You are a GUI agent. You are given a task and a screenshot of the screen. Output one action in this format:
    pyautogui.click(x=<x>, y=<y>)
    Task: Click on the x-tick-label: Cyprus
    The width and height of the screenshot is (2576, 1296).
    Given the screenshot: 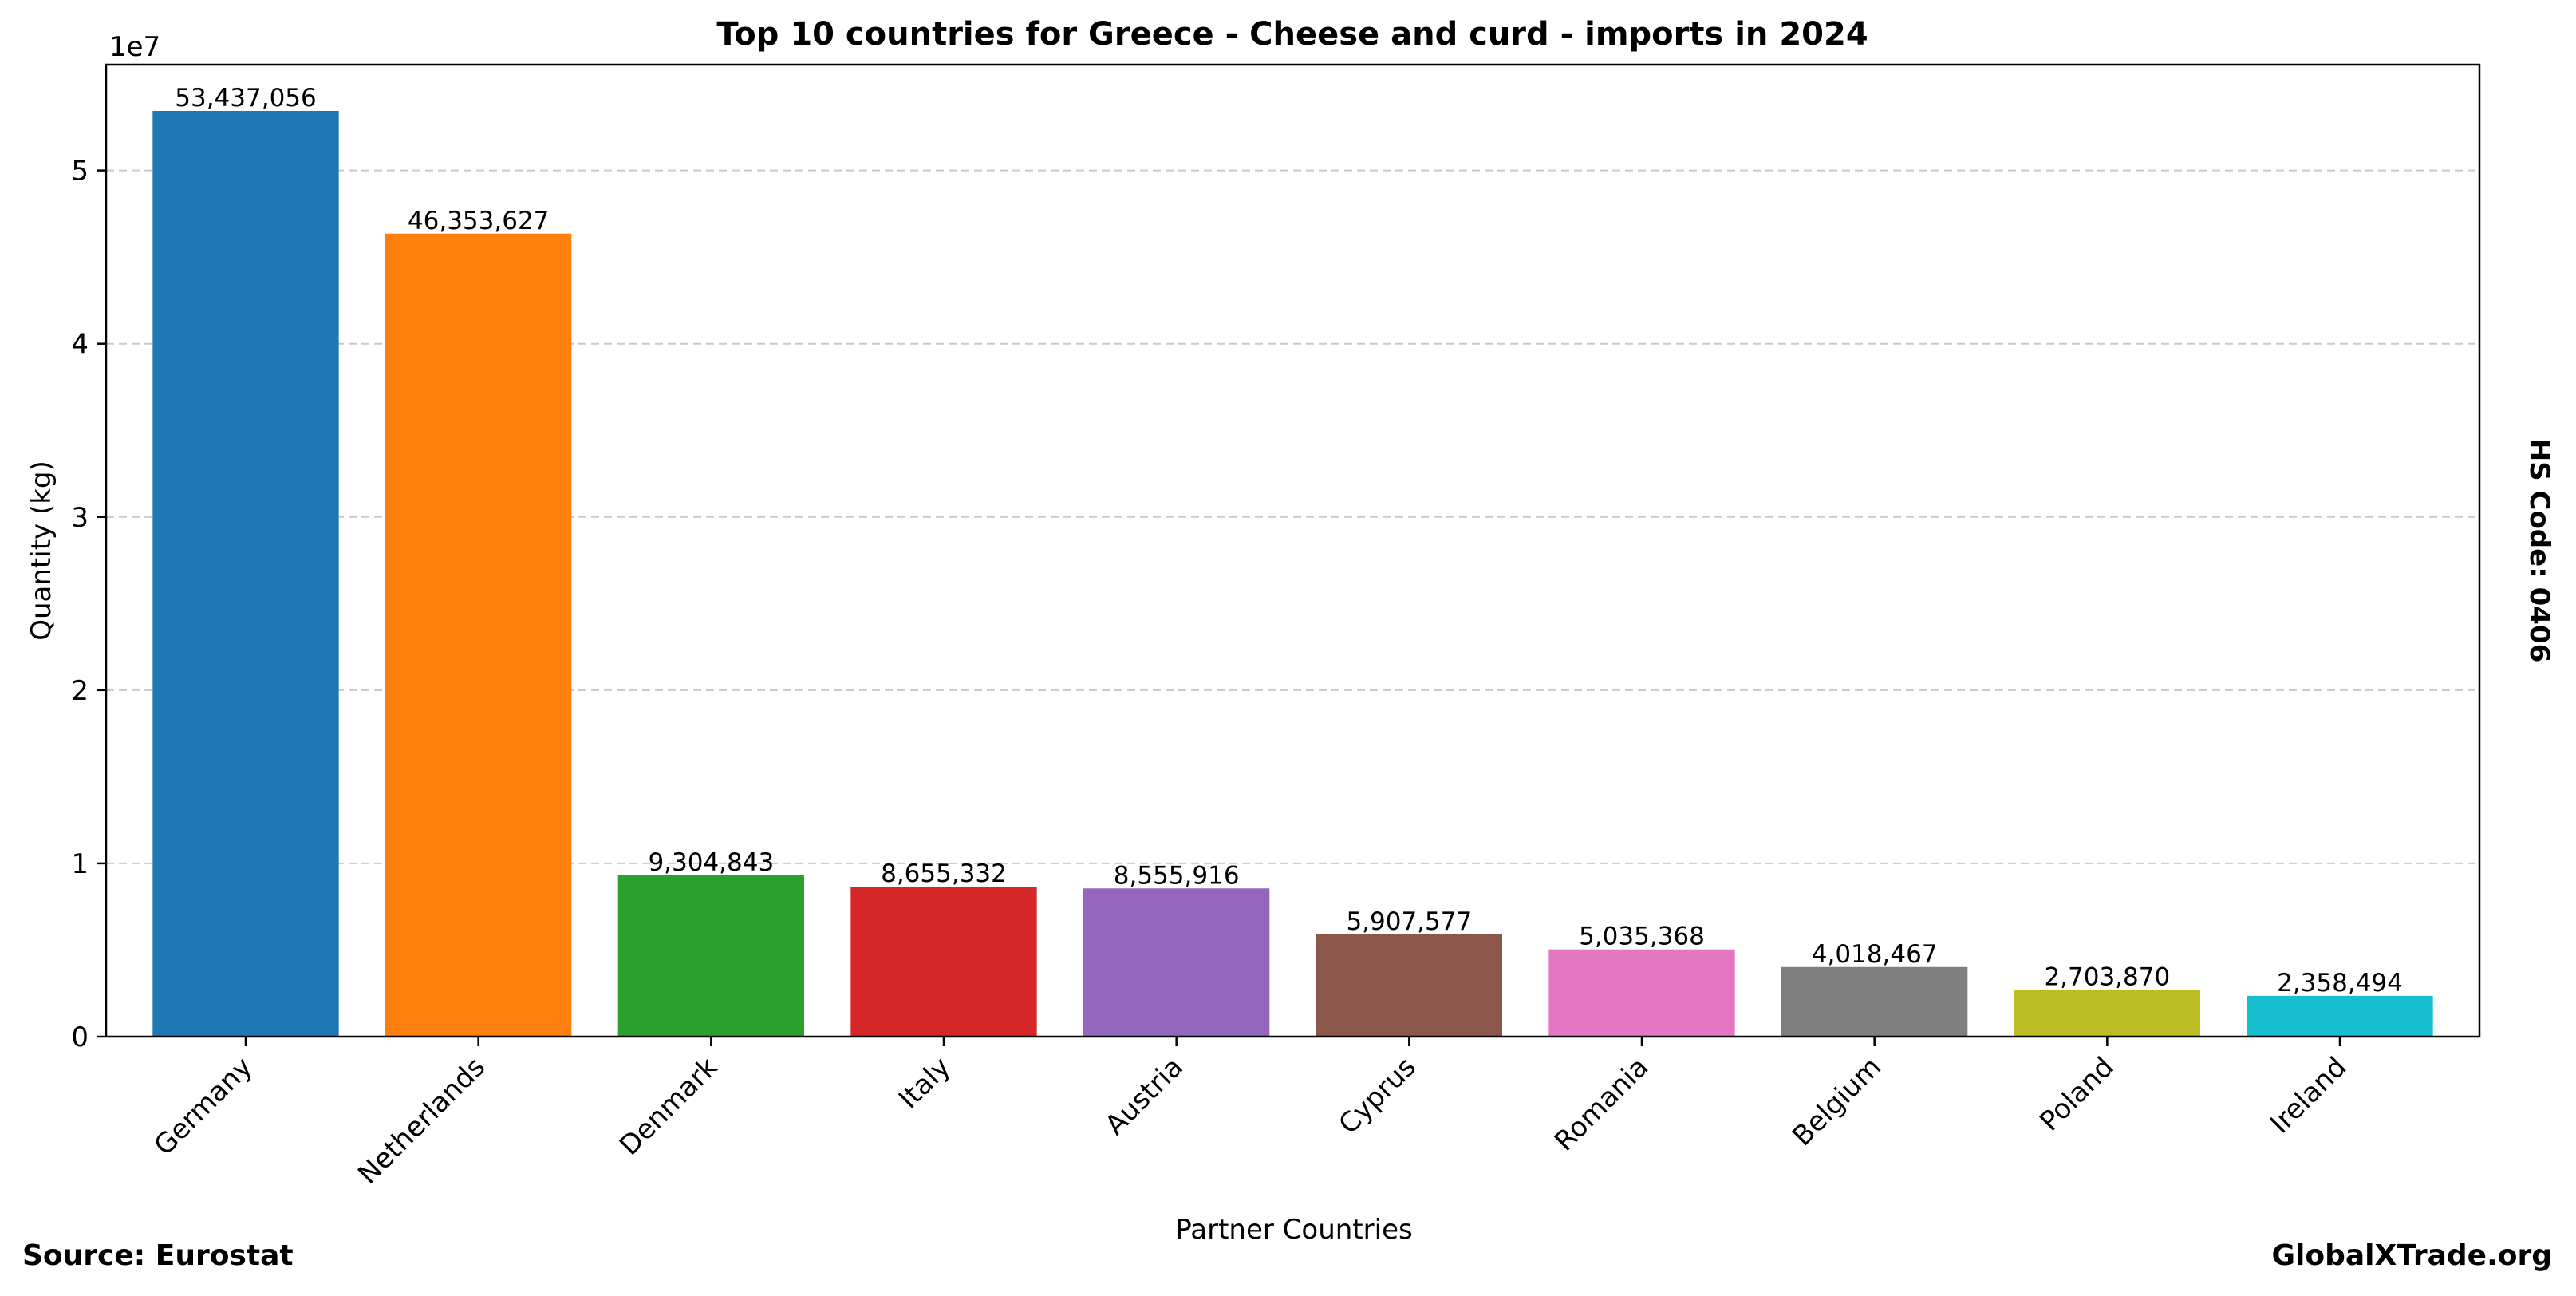 What is the action you would take?
    pyautogui.click(x=1377, y=1095)
    